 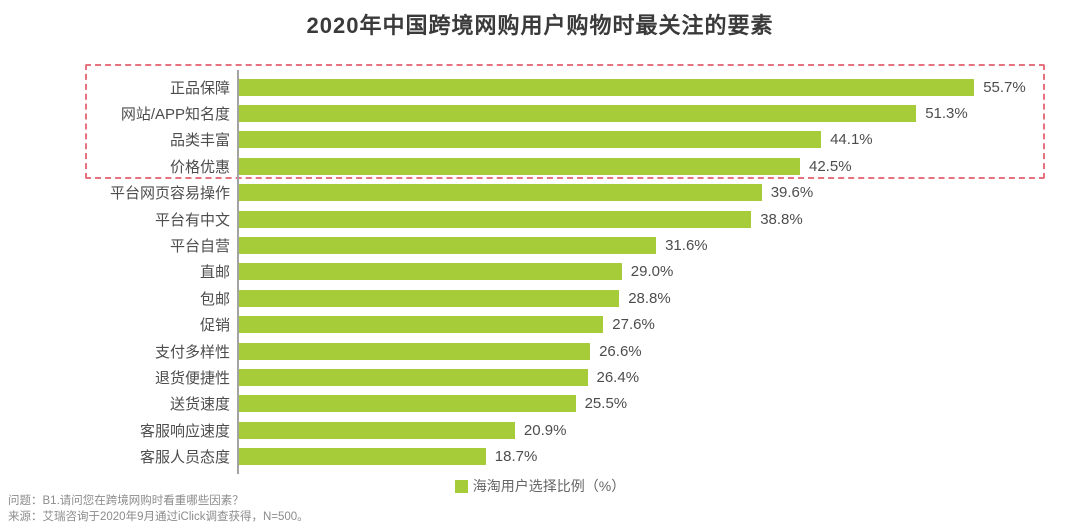 What do you see at coordinates (652, 272) in the screenshot?
I see `value-label: 29.0%` at bounding box center [652, 272].